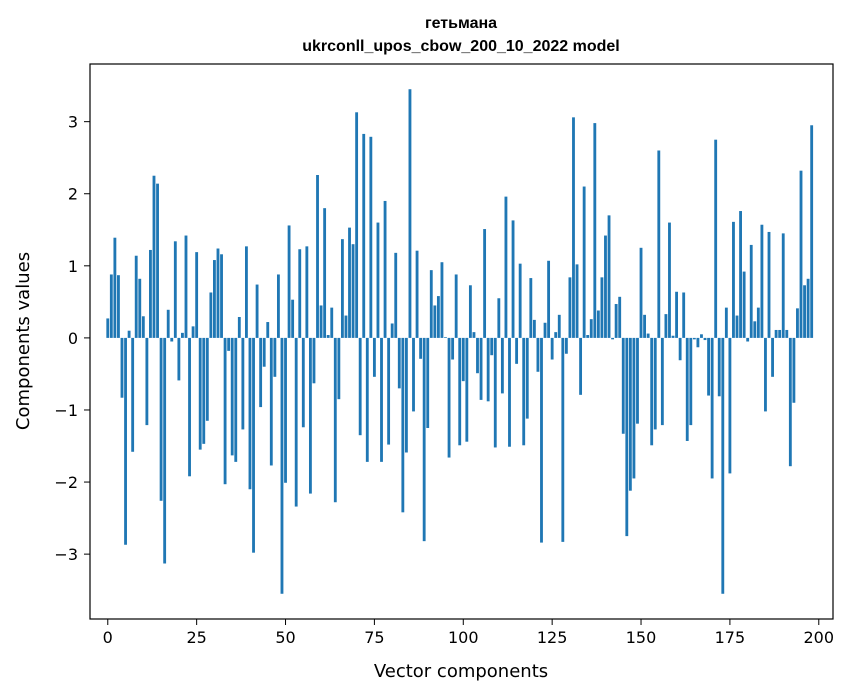  Describe the element at coordinates (819, 637) in the screenshot. I see `x-tick-label: 200` at that location.